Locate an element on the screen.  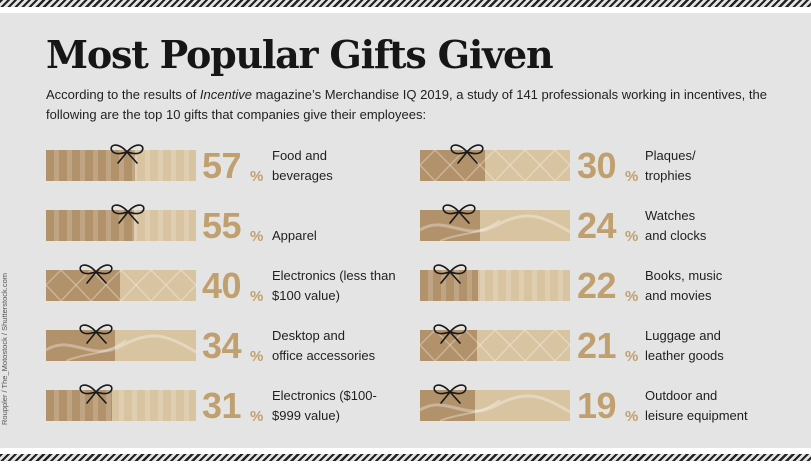
gift-label-line2: Apparel is located at coordinates (294, 235).